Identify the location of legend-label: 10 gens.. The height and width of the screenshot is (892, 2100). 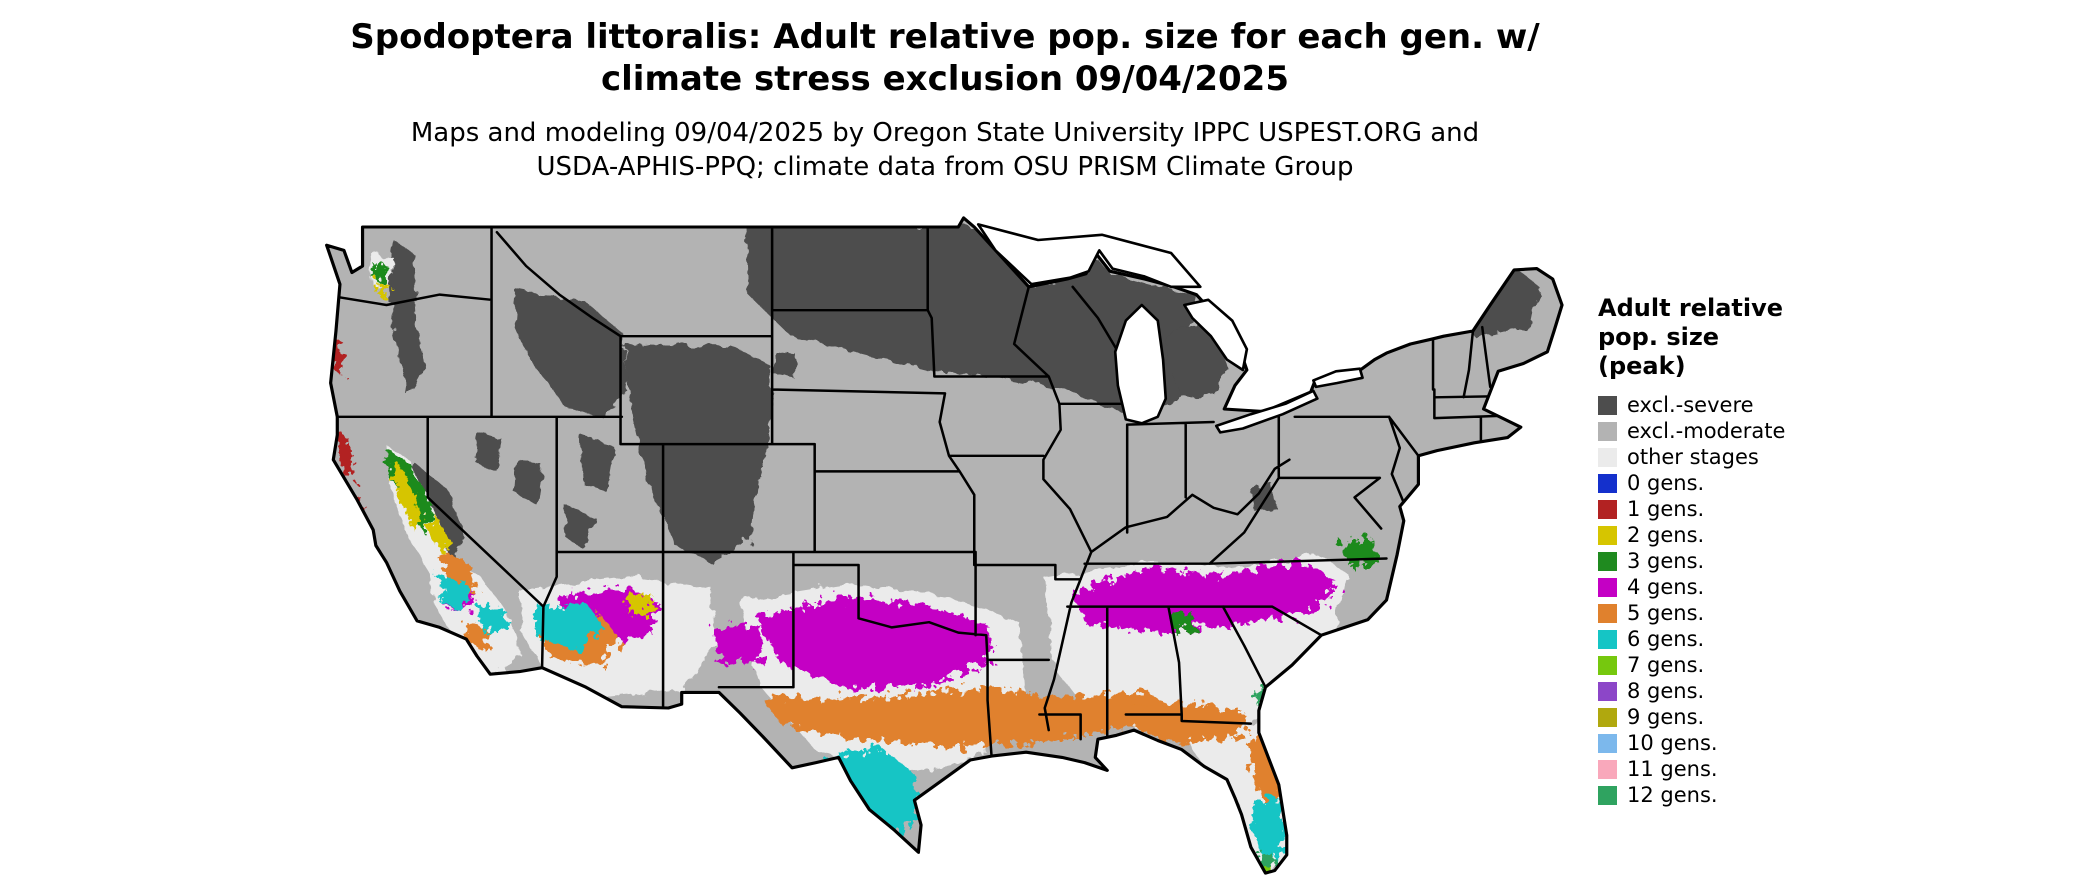
(1672, 743).